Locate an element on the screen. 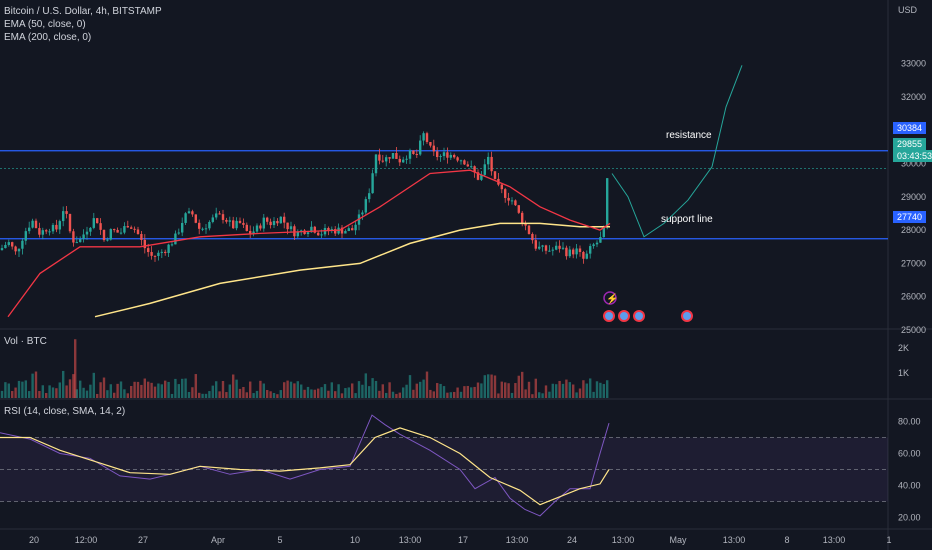 The width and height of the screenshot is (932, 550). price-tick-label: 30000 is located at coordinates (913, 164).